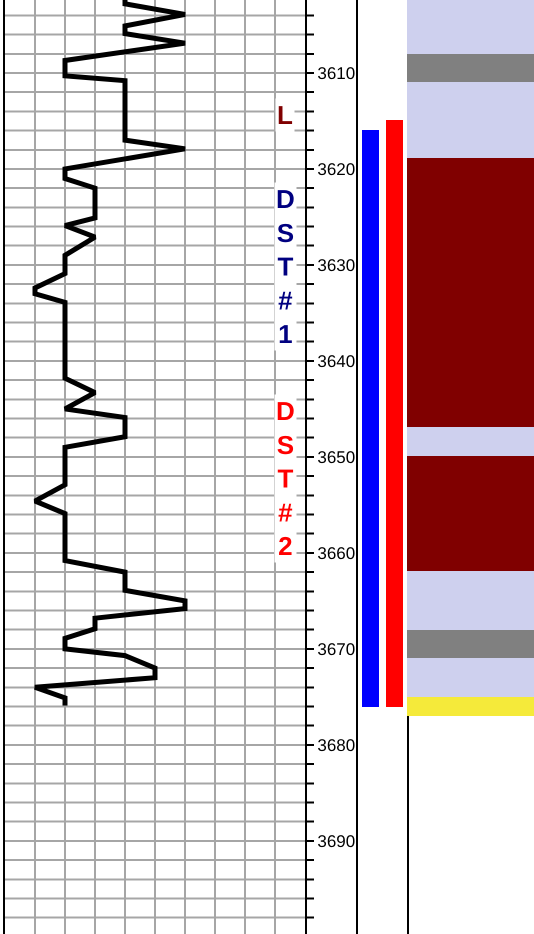  Describe the element at coordinates (285, 115) in the screenshot. I see `annotation: L` at that location.